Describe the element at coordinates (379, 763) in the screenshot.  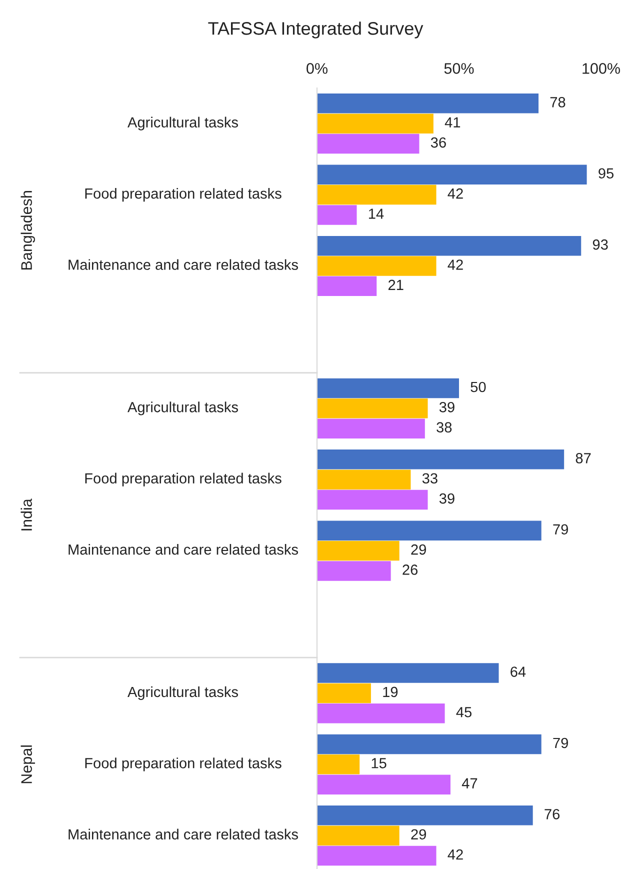
I see `data-label: 15` at that location.